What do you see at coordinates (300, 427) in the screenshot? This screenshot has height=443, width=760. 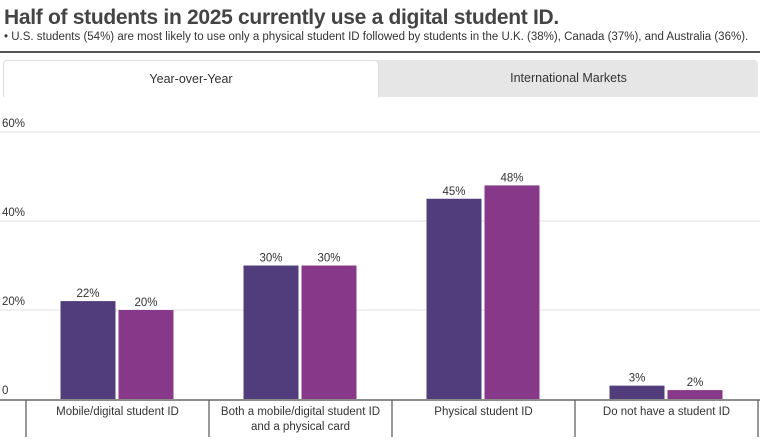 I see `x-tick-label: and a physical card` at bounding box center [300, 427].